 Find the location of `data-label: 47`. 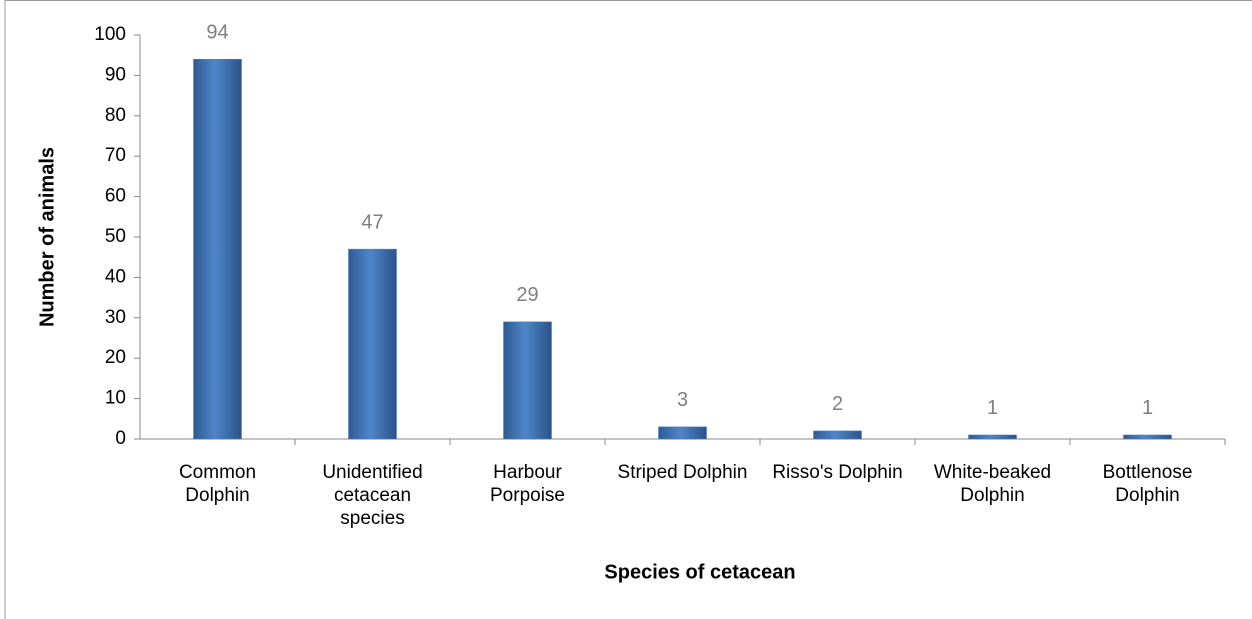

data-label: 47 is located at coordinates (372, 222).